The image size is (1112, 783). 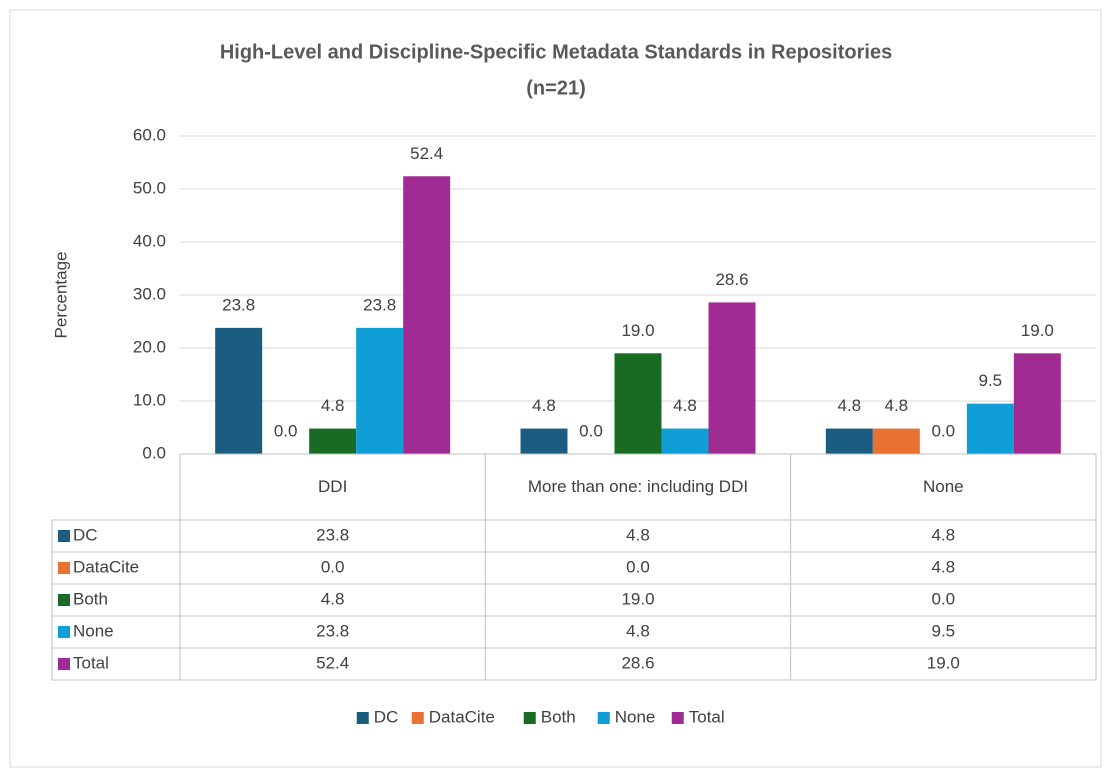 What do you see at coordinates (555, 88) in the screenshot?
I see `chart-subtitle: (n=21)` at bounding box center [555, 88].